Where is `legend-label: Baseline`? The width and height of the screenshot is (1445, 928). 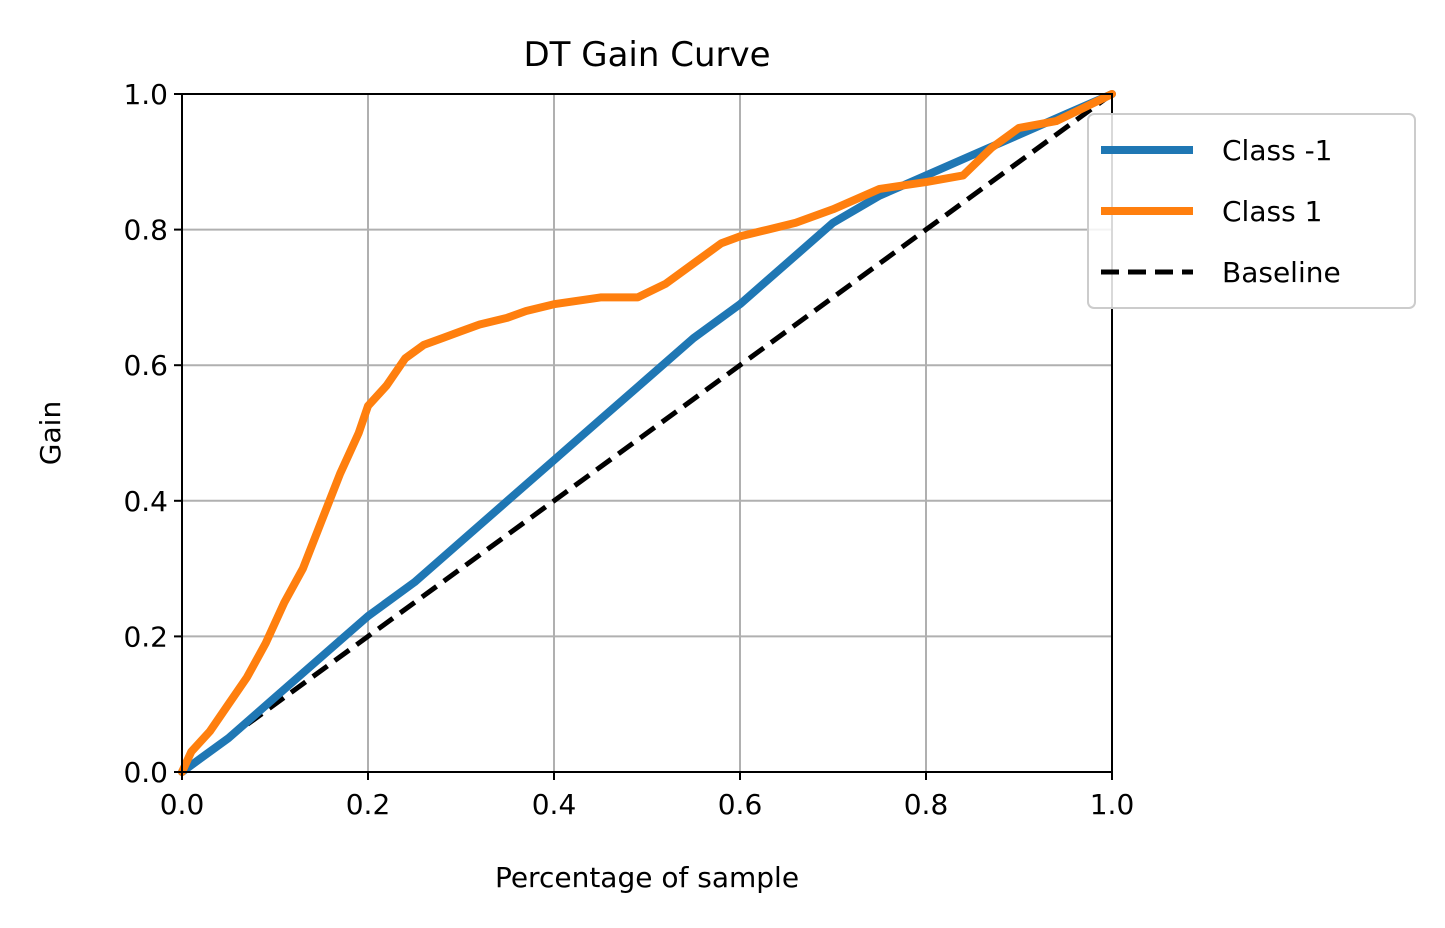
legend-label: Baseline is located at coordinates (1281, 272).